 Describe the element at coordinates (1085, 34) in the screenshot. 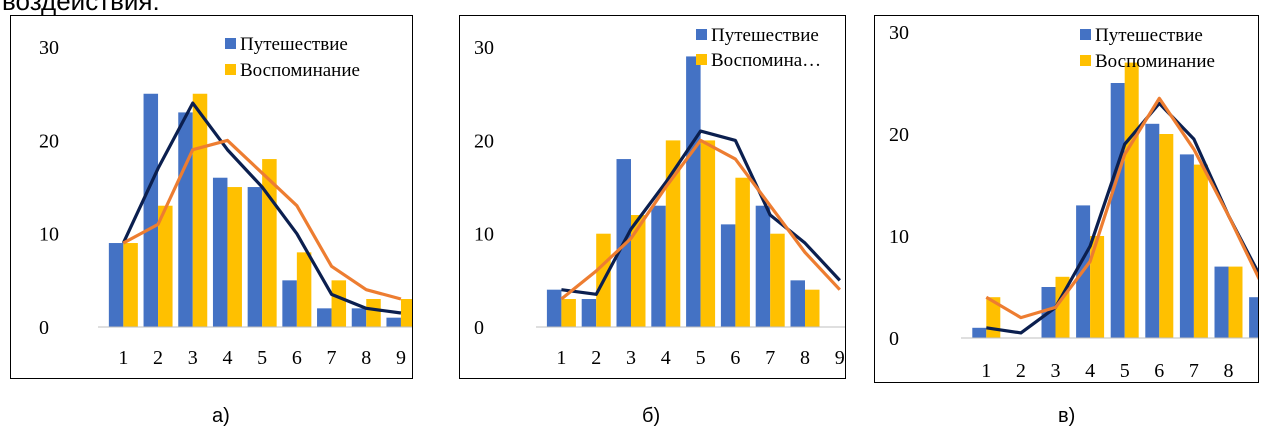

I see `legend-swatch-travel` at that location.